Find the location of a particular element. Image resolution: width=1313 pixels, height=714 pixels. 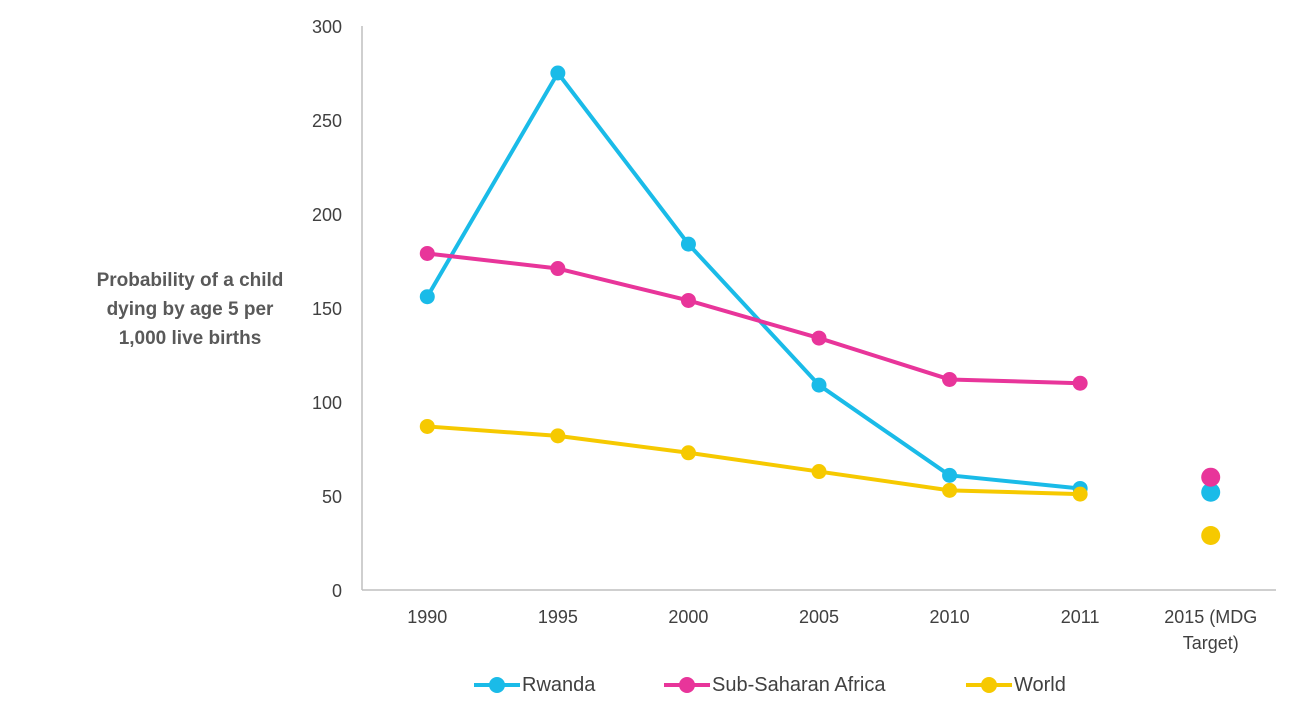

legend-marker-rwanda is located at coordinates (497, 685).